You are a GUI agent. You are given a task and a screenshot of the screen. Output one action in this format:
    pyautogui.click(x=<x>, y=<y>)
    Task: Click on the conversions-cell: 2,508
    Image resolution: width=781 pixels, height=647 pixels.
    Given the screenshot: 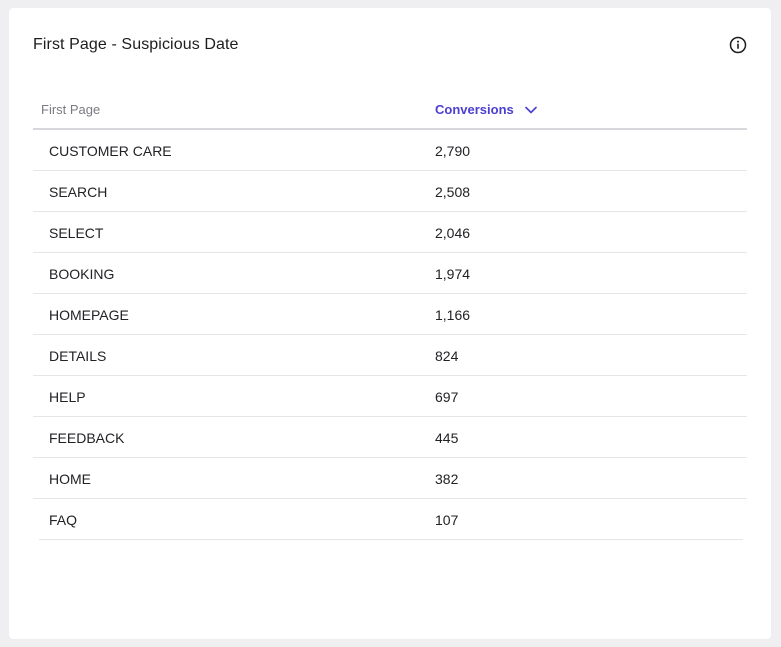 What is the action you would take?
    pyautogui.click(x=453, y=192)
    